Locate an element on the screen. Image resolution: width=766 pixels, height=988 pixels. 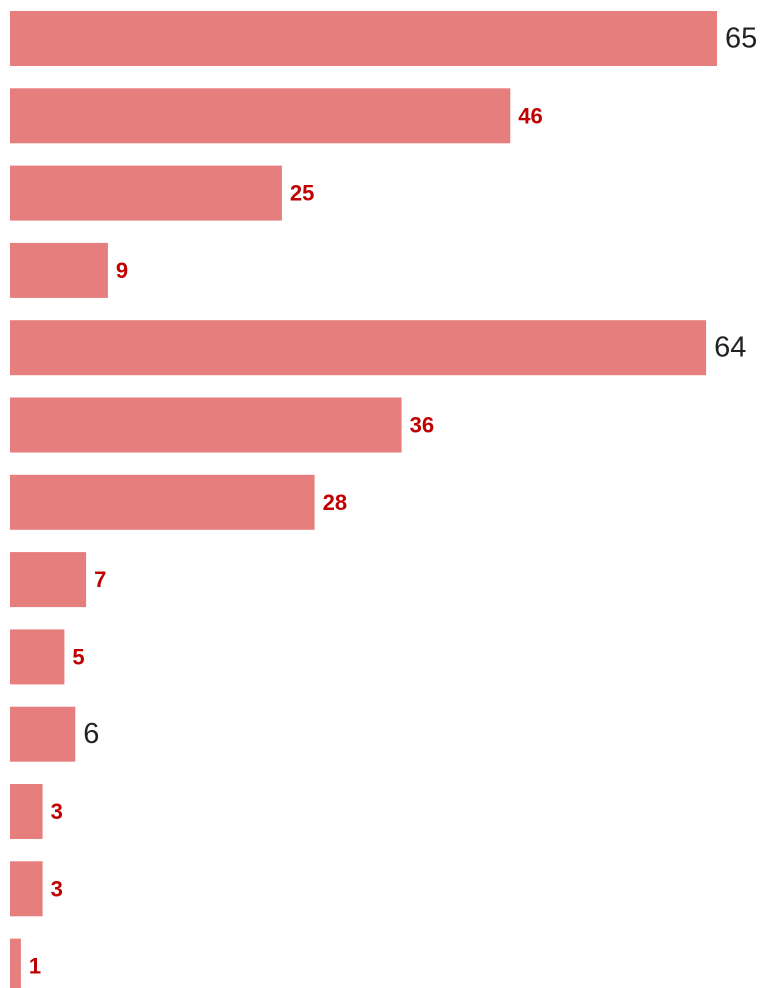
bar-value-label-2: 25 is located at coordinates (302, 193).